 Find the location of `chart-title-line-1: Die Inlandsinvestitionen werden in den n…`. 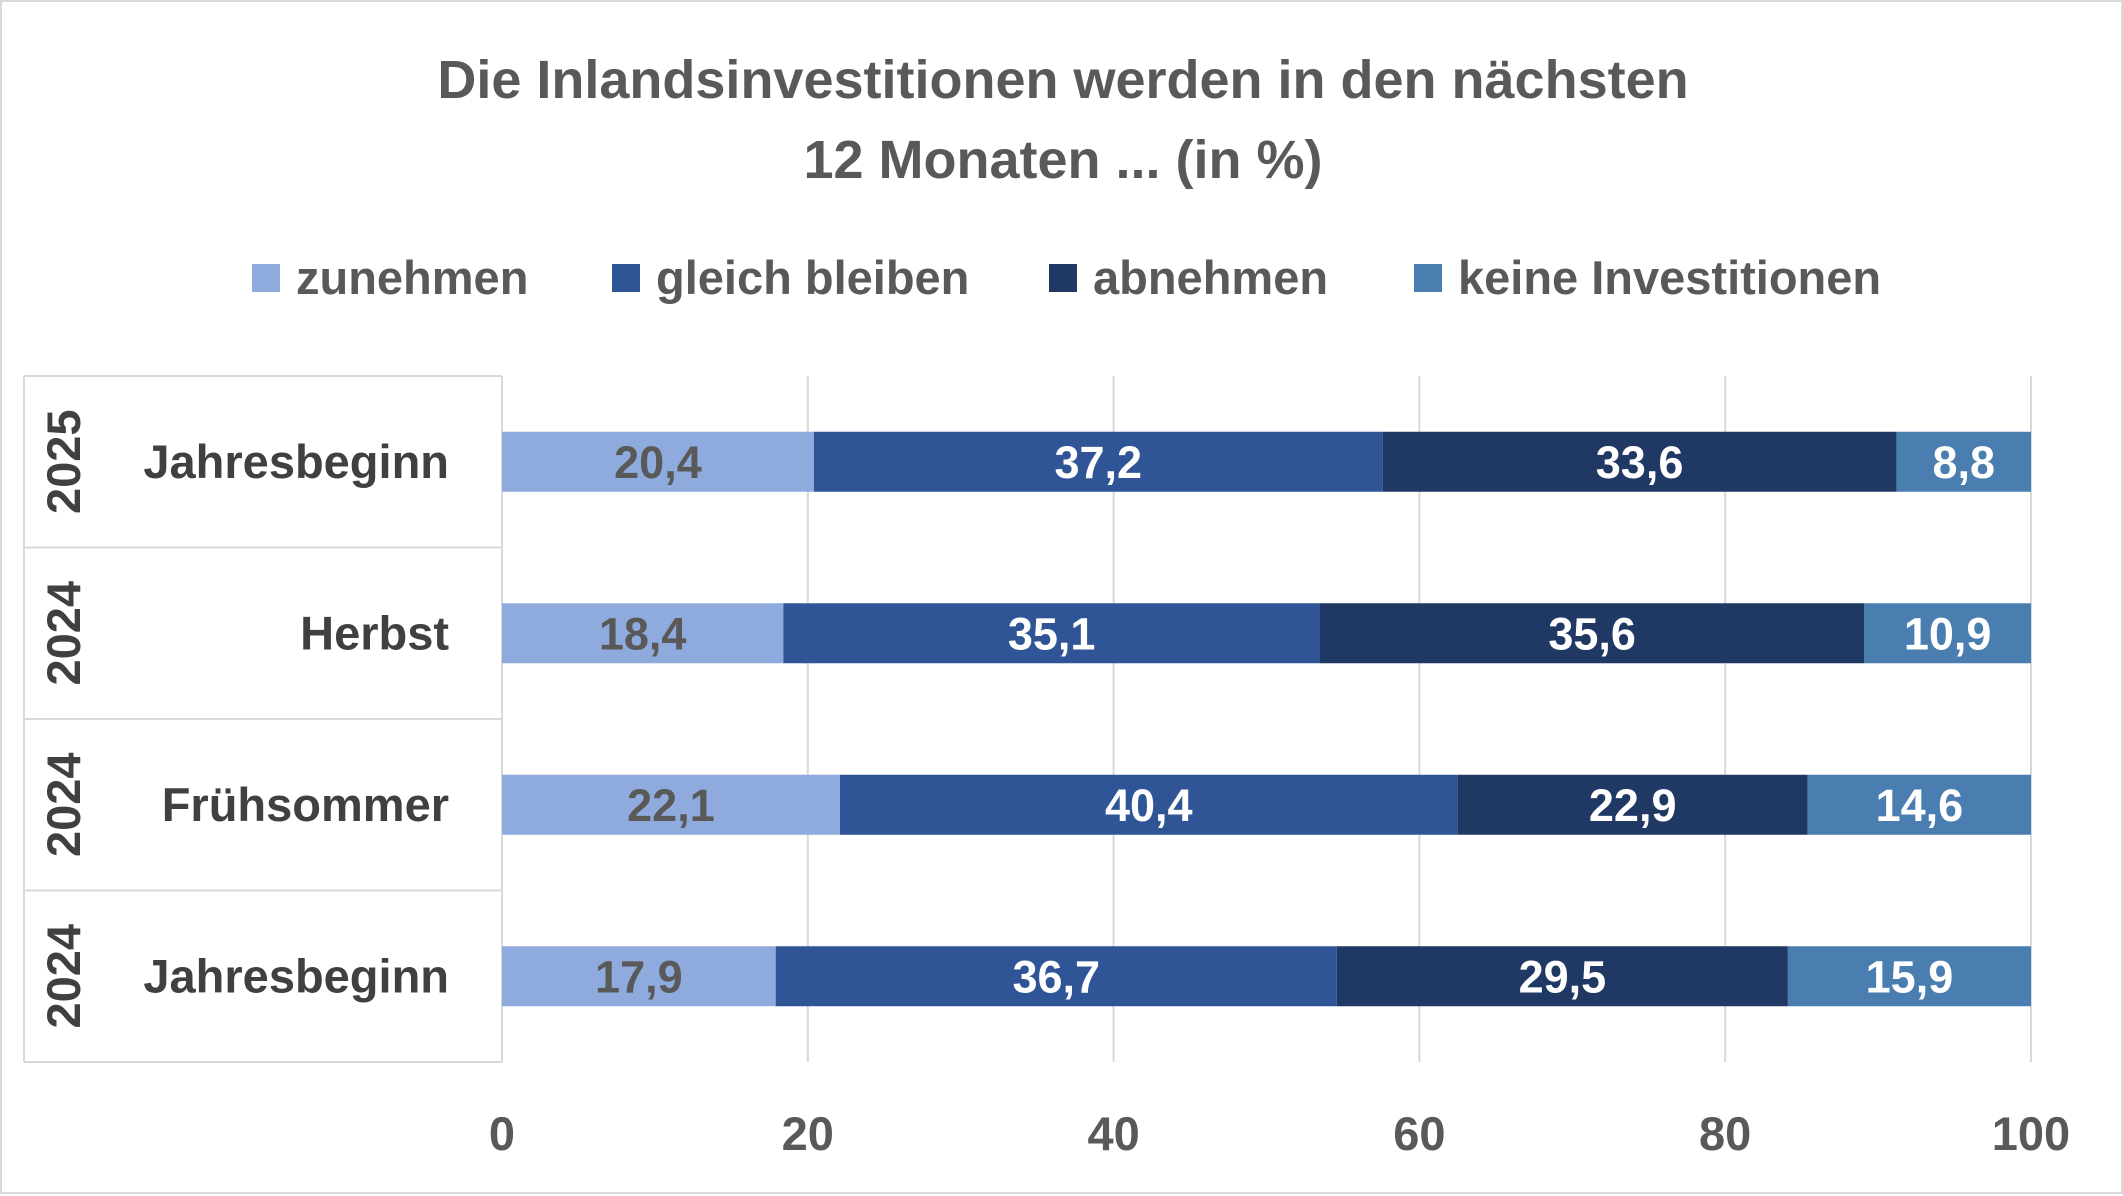

chart-title-line-1: Die Inlandsinvestitionen werden in den n… is located at coordinates (1062, 80).